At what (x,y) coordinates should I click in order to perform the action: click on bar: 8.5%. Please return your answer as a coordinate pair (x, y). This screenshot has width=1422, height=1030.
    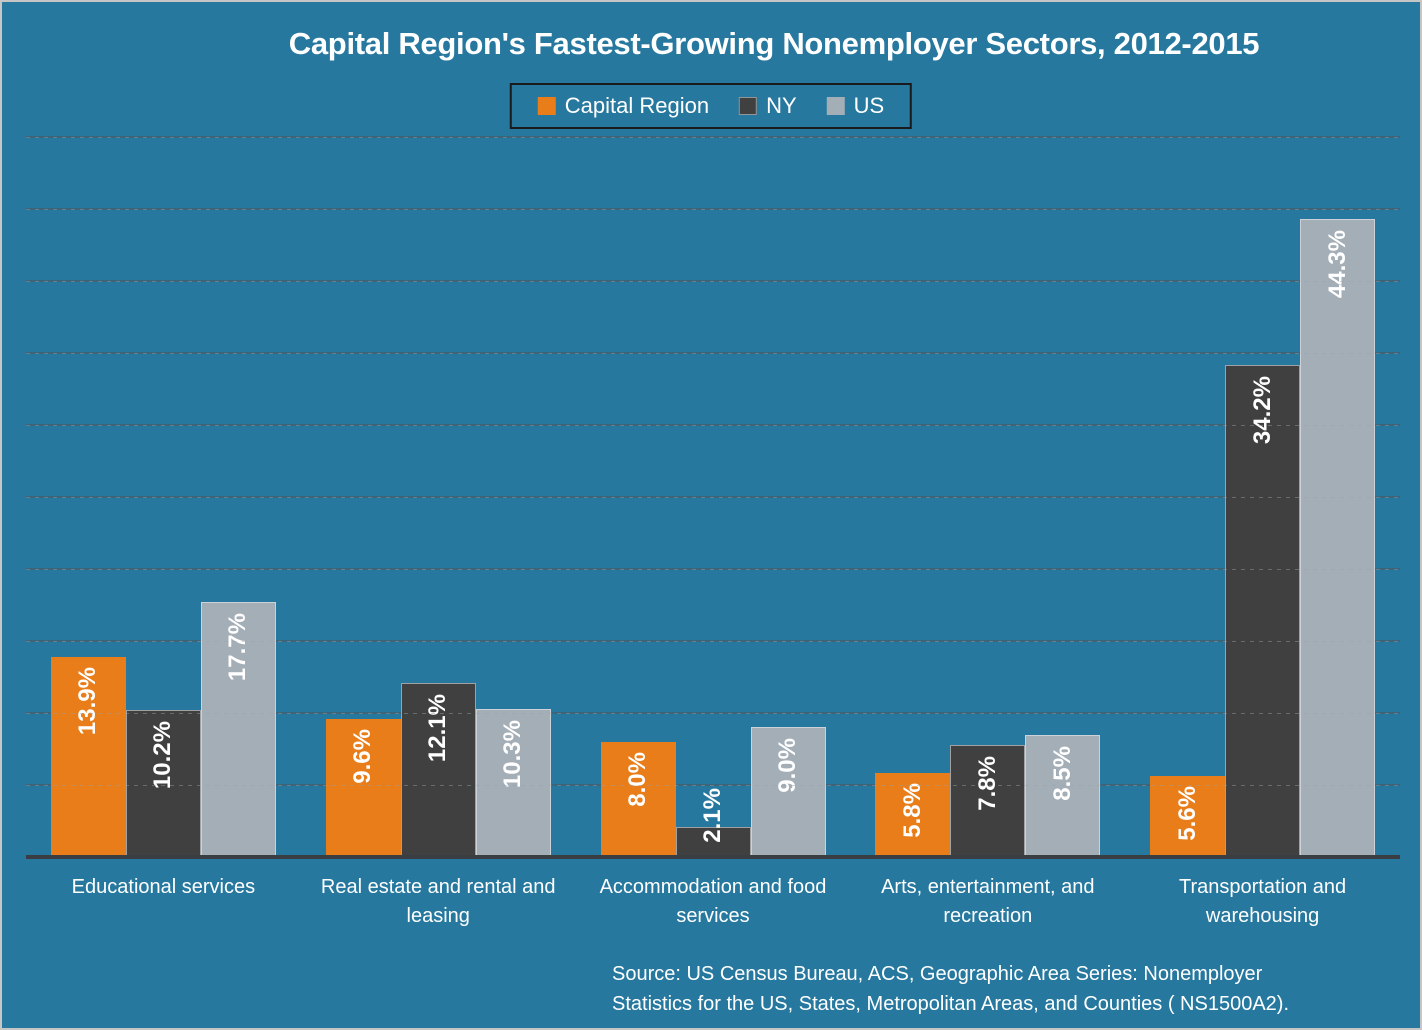
    Looking at the image, I should click on (1063, 795).